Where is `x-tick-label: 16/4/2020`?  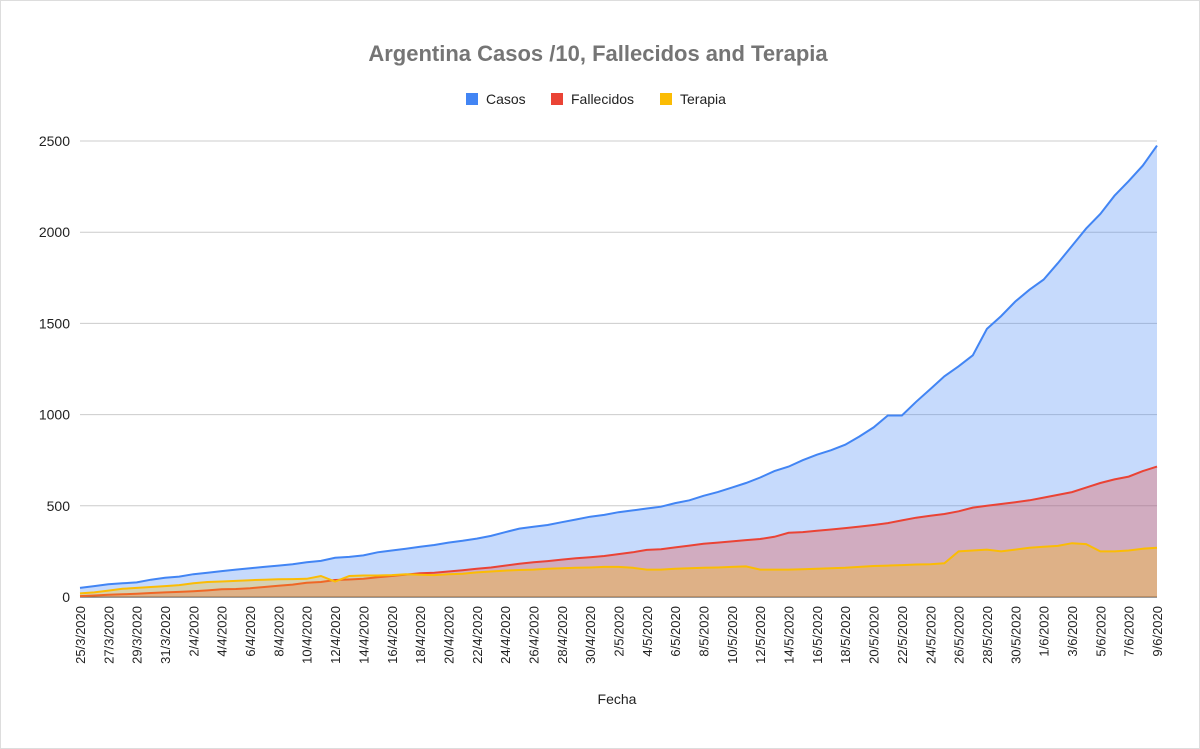 x-tick-label: 16/4/2020 is located at coordinates (392, 635).